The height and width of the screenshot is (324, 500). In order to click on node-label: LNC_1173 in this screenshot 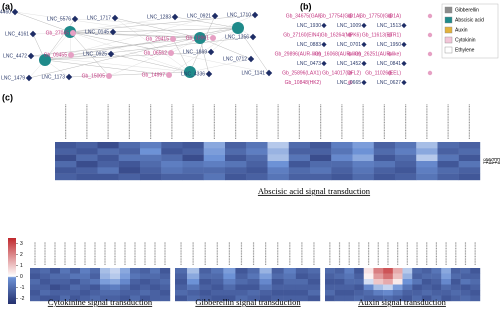, I will do `click(53, 77)`.